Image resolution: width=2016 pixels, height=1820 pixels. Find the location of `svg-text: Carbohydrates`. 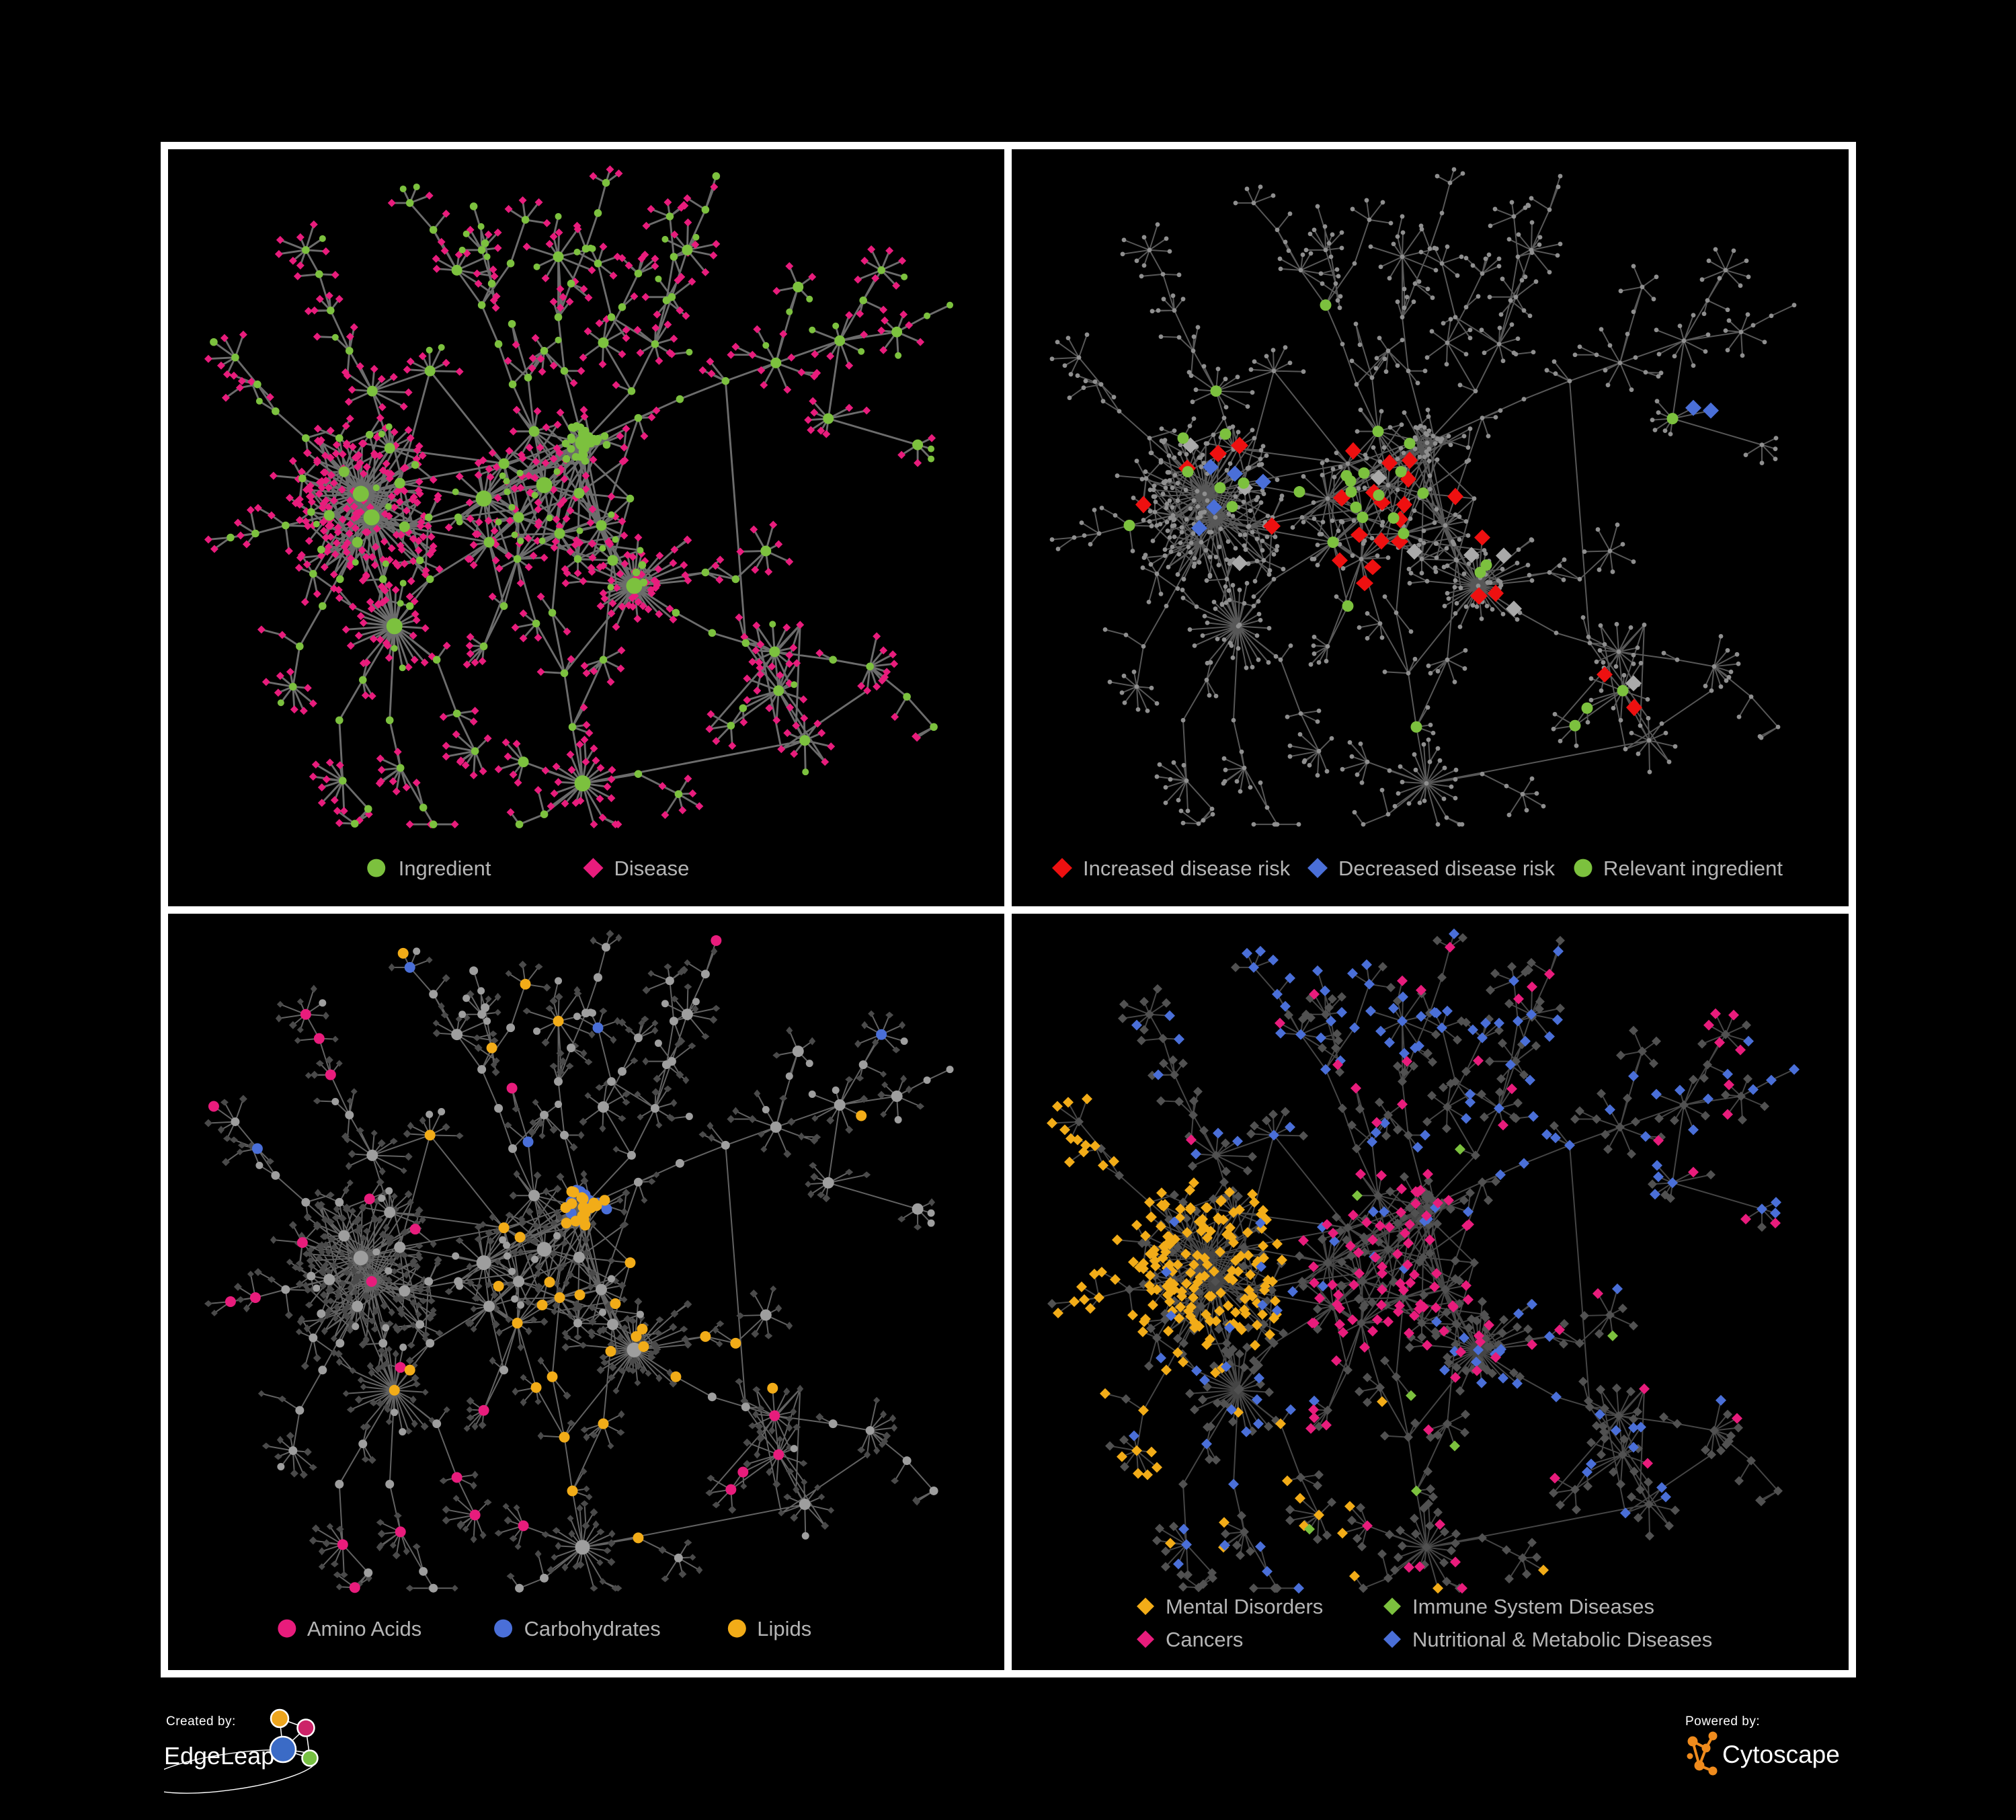

svg-text: Carbohydrates is located at coordinates (592, 1628).